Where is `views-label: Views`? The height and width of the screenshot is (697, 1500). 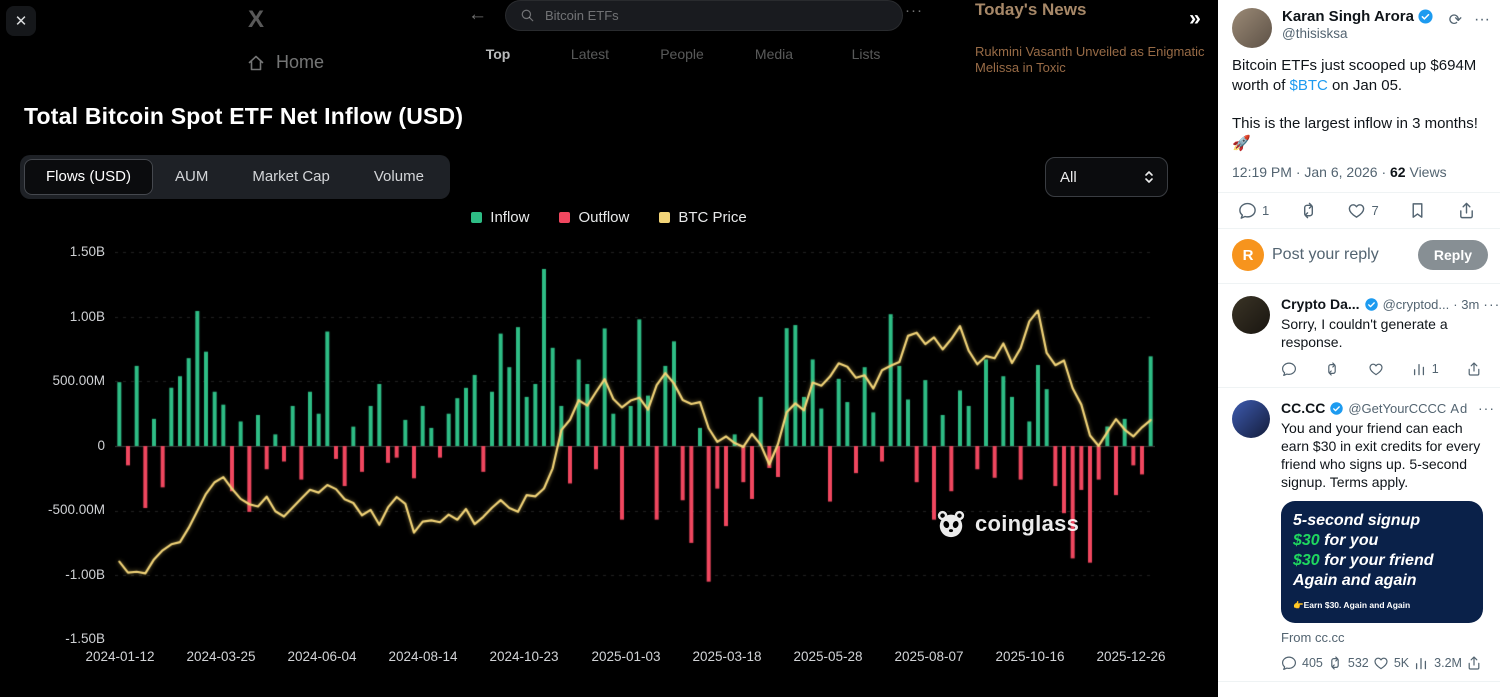
views-label: Views is located at coordinates (1428, 172).